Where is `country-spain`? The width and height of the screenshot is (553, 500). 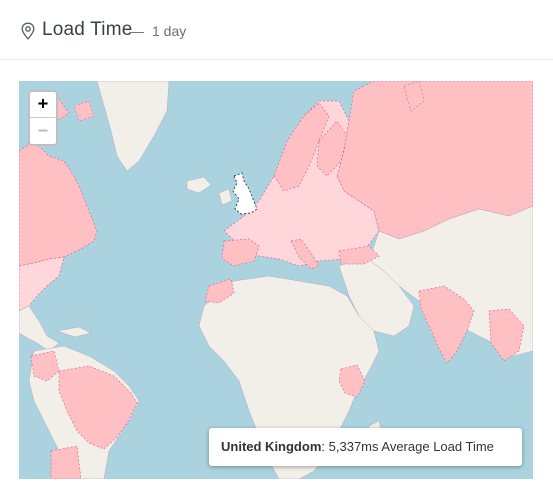
country-spain is located at coordinates (240, 252).